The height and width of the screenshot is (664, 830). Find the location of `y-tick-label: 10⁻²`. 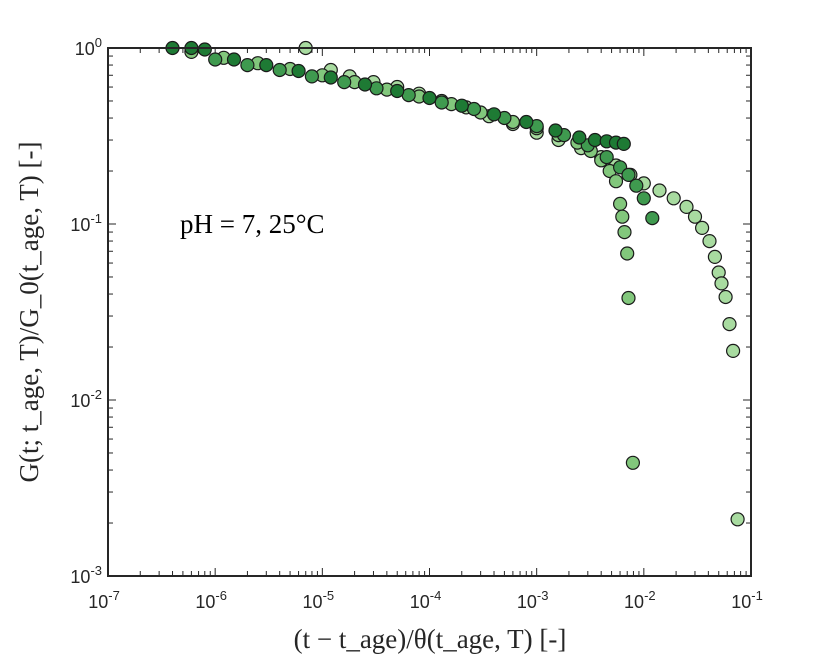

y-tick-label: 10⁻² is located at coordinates (86, 399).